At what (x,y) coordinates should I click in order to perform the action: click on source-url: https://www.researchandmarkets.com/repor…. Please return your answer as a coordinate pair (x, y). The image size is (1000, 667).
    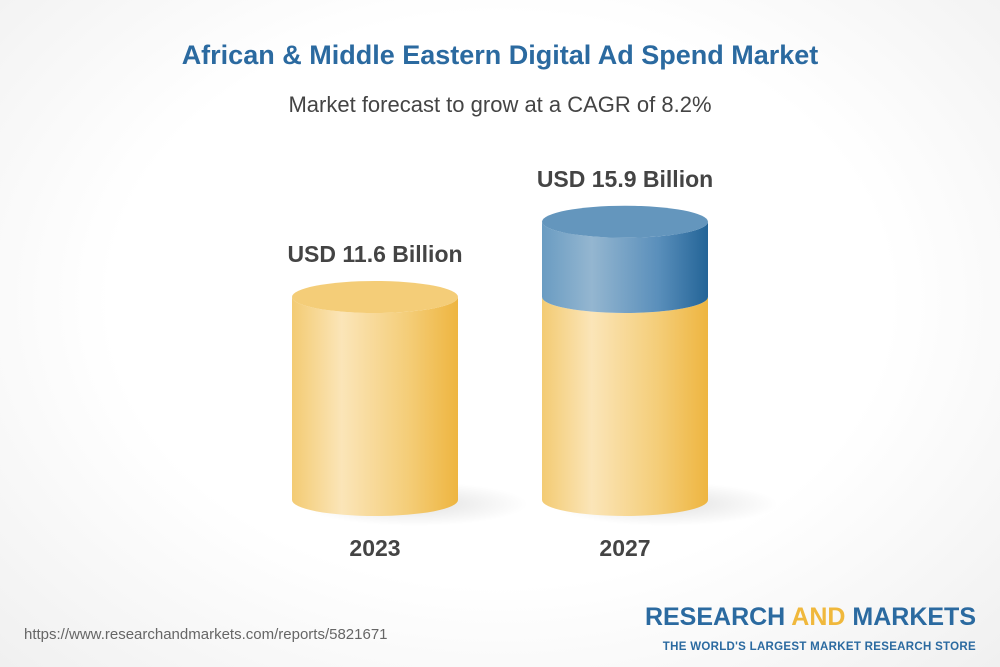
    Looking at the image, I should click on (206, 634).